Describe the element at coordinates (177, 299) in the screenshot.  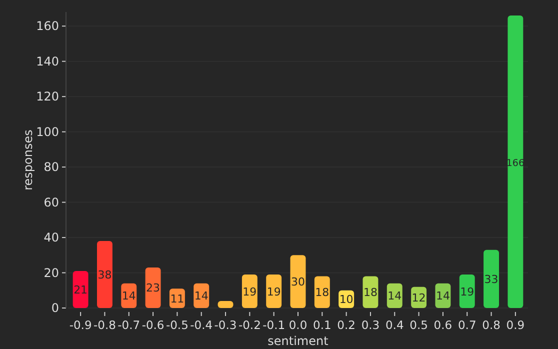
I see `data-label: 11` at that location.